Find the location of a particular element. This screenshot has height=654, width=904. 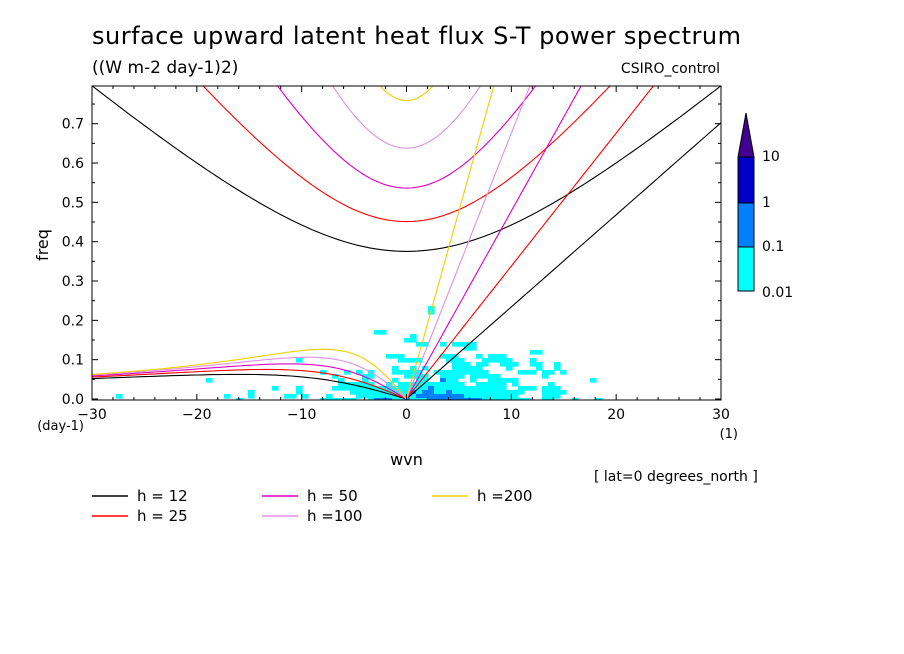

rossby-curve-h100 is located at coordinates (249, 378).